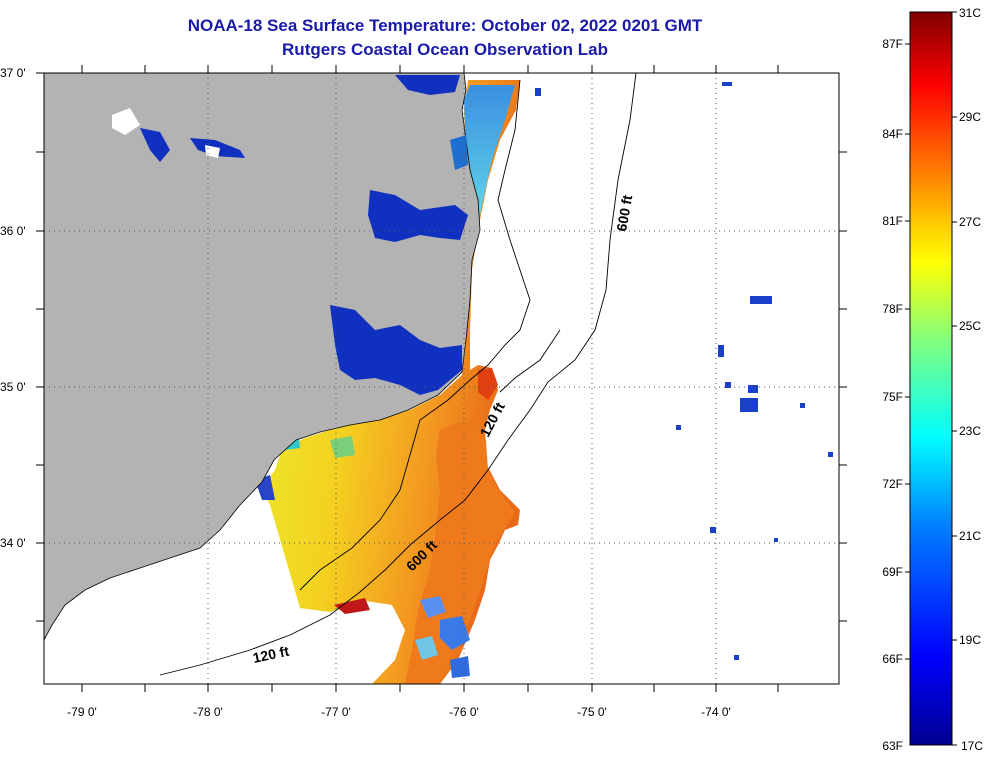 Image resolution: width=992 pixels, height=761 pixels. I want to click on lat-label-36: 36 0', so click(13, 231).